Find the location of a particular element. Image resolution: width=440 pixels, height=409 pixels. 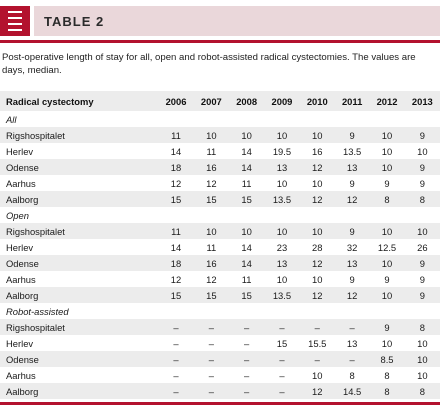

table-row: Herlev 14 11 14 19.5 16 13.5 10 10 is located at coordinates (220, 151).